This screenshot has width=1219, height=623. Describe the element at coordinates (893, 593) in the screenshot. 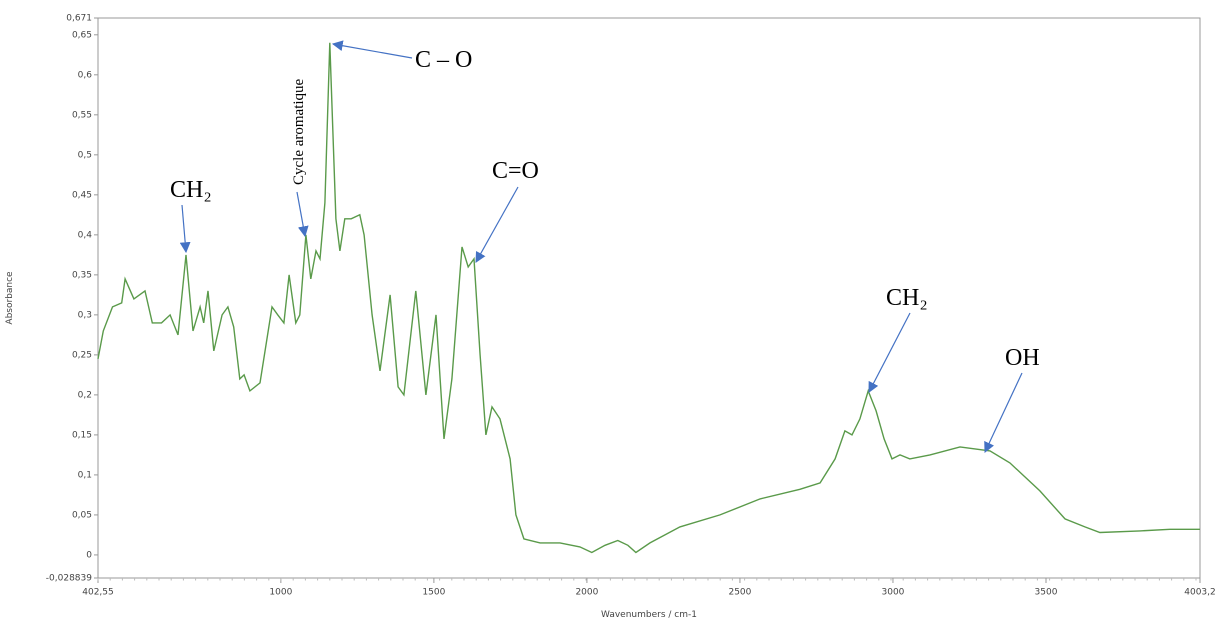

I see `x-tick-label: 3000` at that location.